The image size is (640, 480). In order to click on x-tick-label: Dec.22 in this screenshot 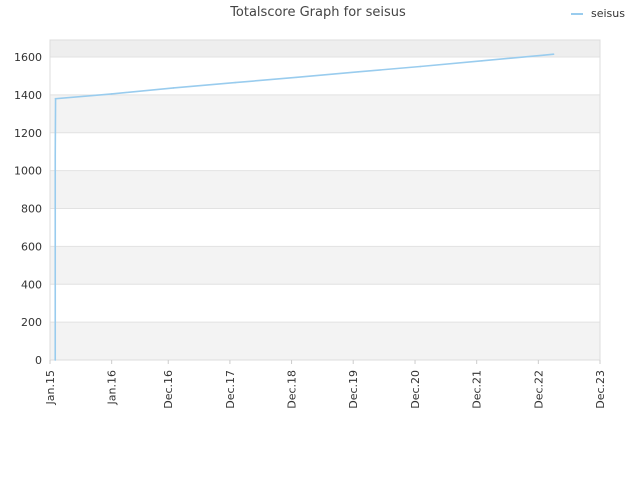, I will do `click(538, 389)`.